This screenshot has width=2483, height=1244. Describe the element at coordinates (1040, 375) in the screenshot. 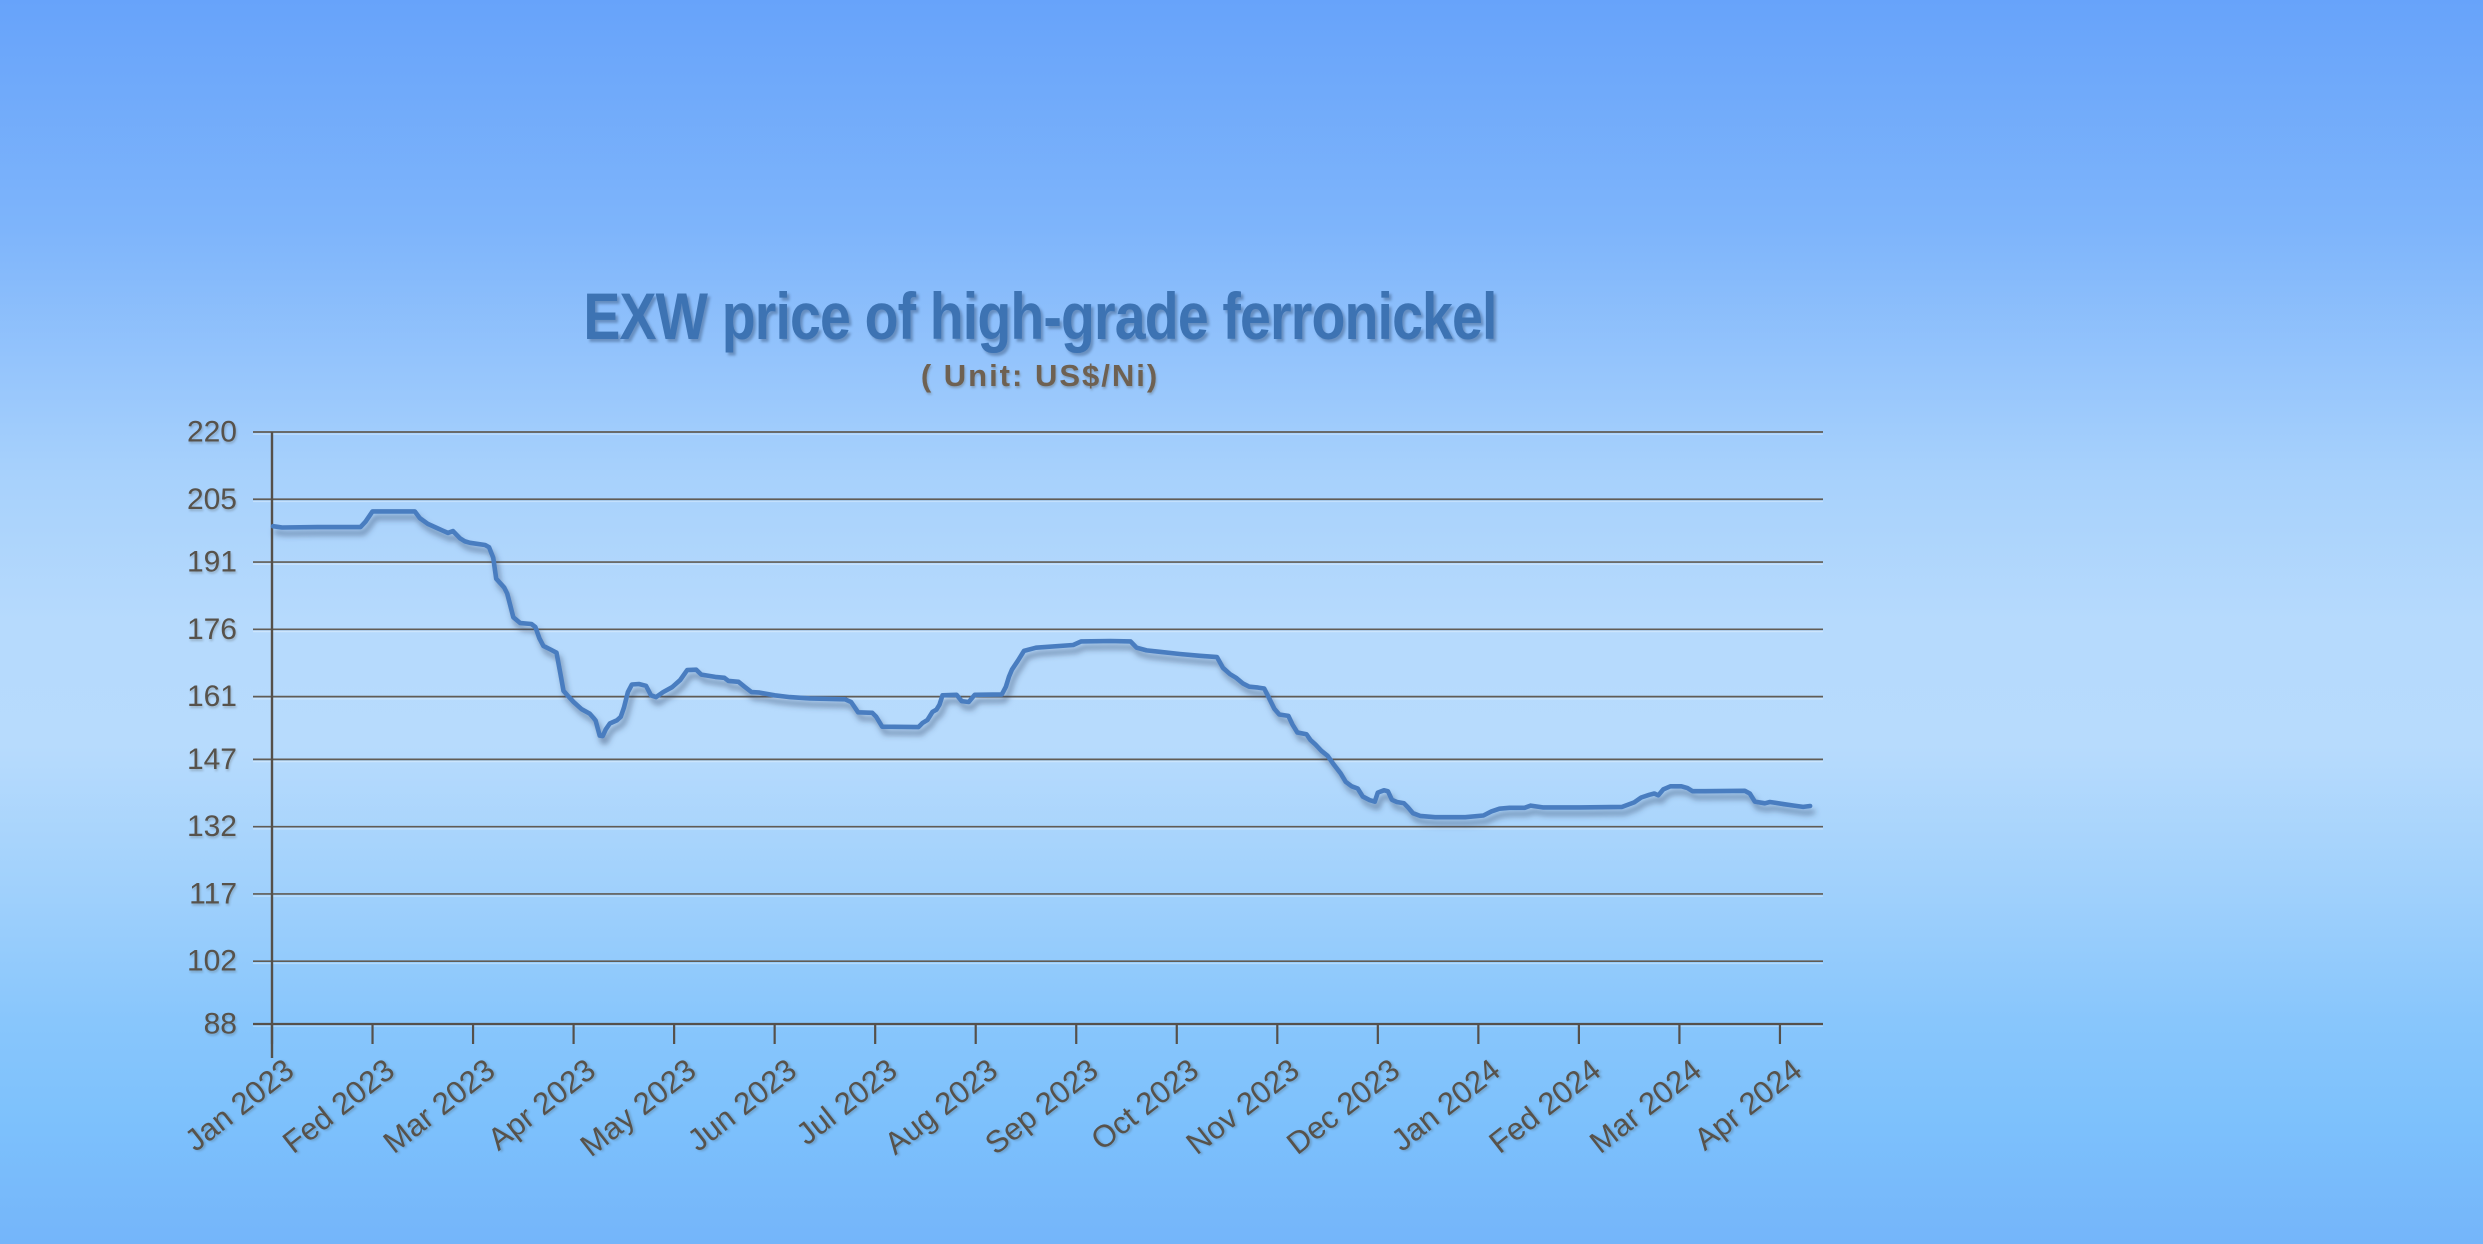

I see `chart-subtitle: ( Unit: US$/Ni)` at that location.